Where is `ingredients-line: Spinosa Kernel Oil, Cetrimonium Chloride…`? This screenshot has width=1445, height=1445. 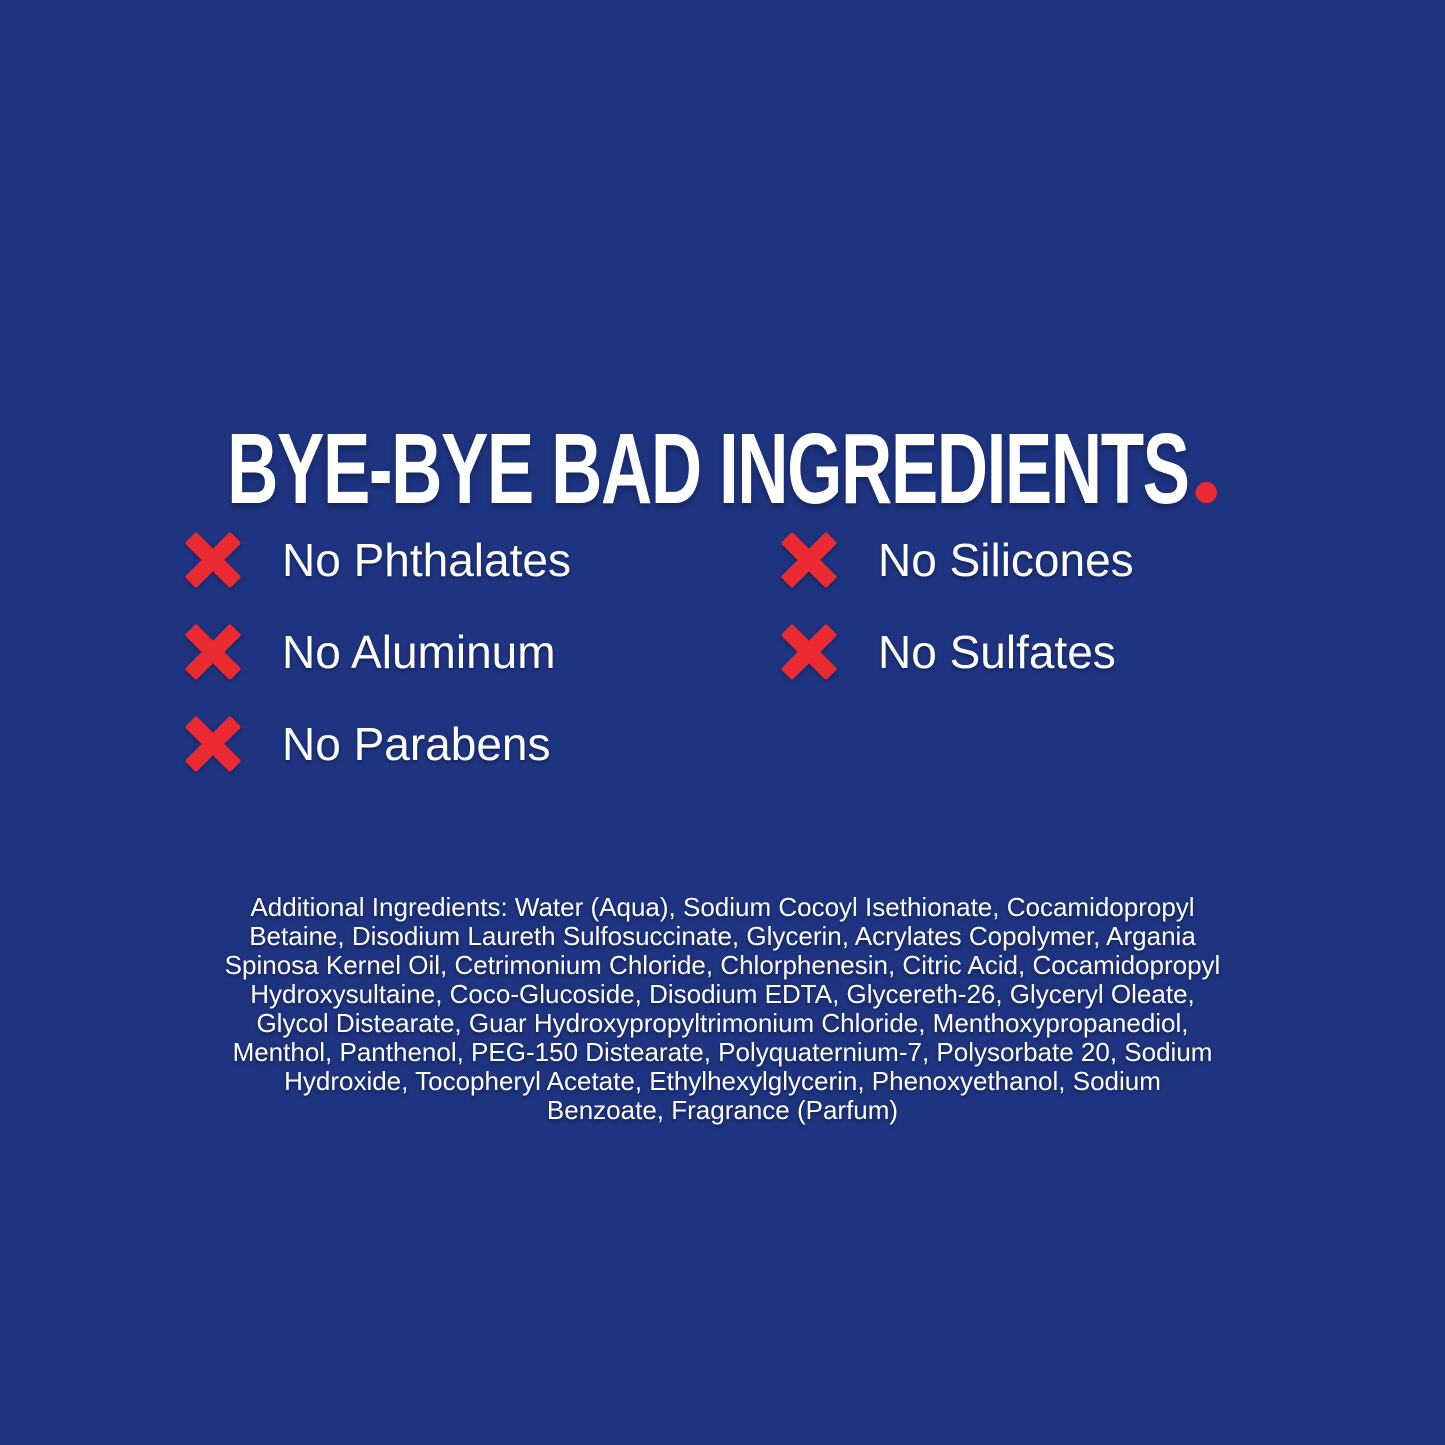 ingredients-line: Spinosa Kernel Oil, Cetrimonium Chloride… is located at coordinates (722, 965).